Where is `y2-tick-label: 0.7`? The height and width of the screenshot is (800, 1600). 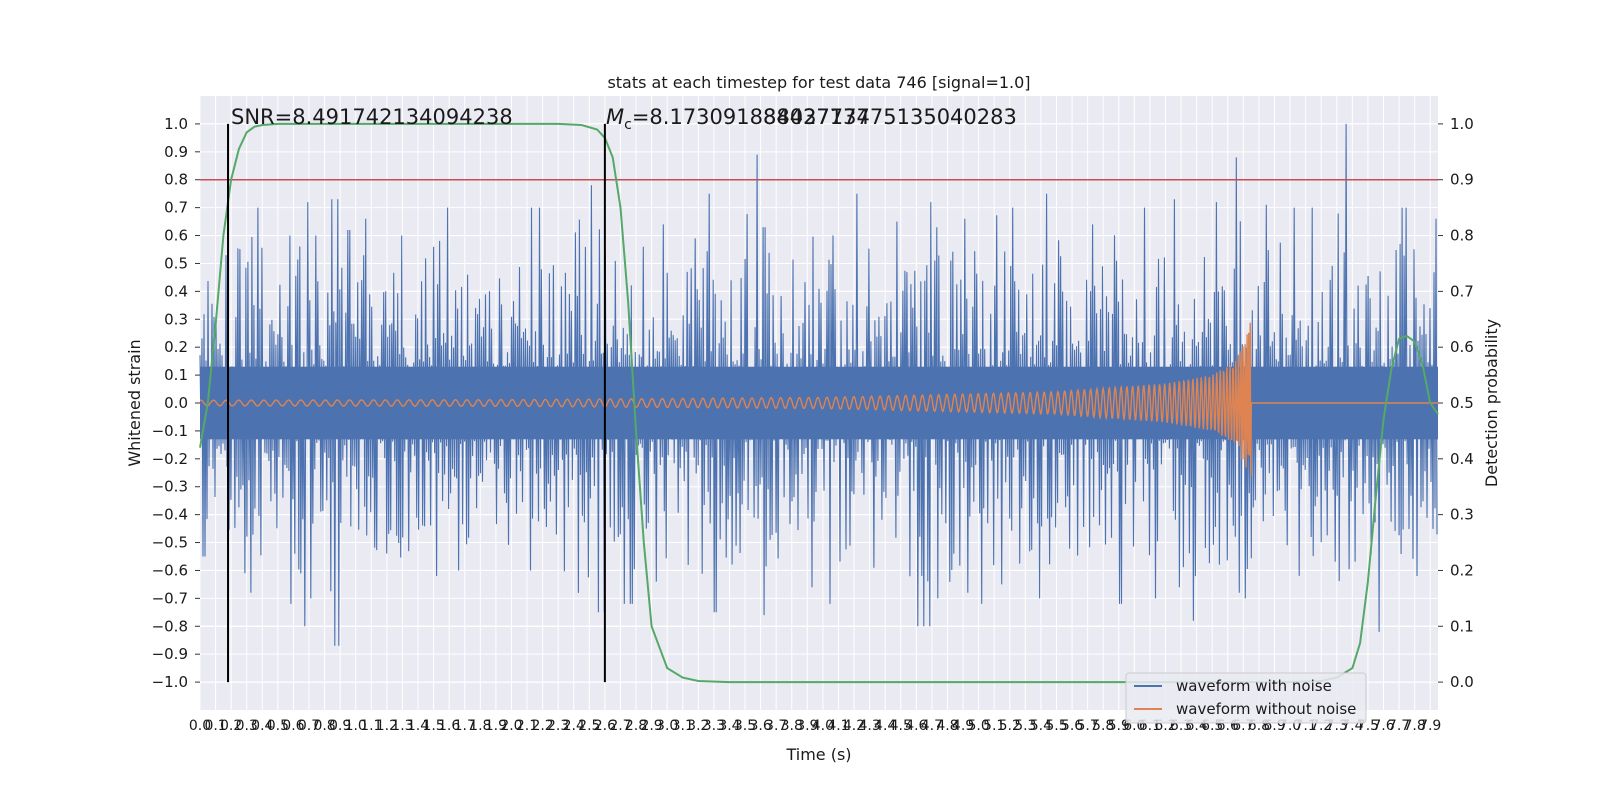
y2-tick-label: 0.7 is located at coordinates (1462, 291).